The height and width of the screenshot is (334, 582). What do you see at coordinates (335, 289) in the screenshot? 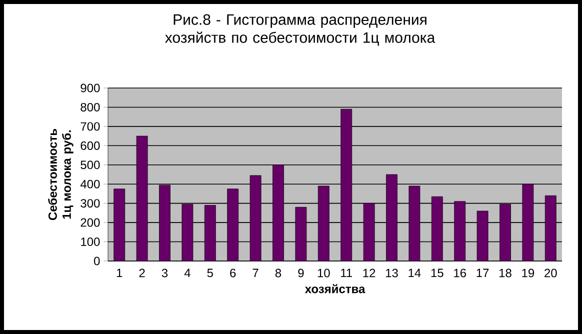
I see `x-axis-title: хозяйства` at bounding box center [335, 289].